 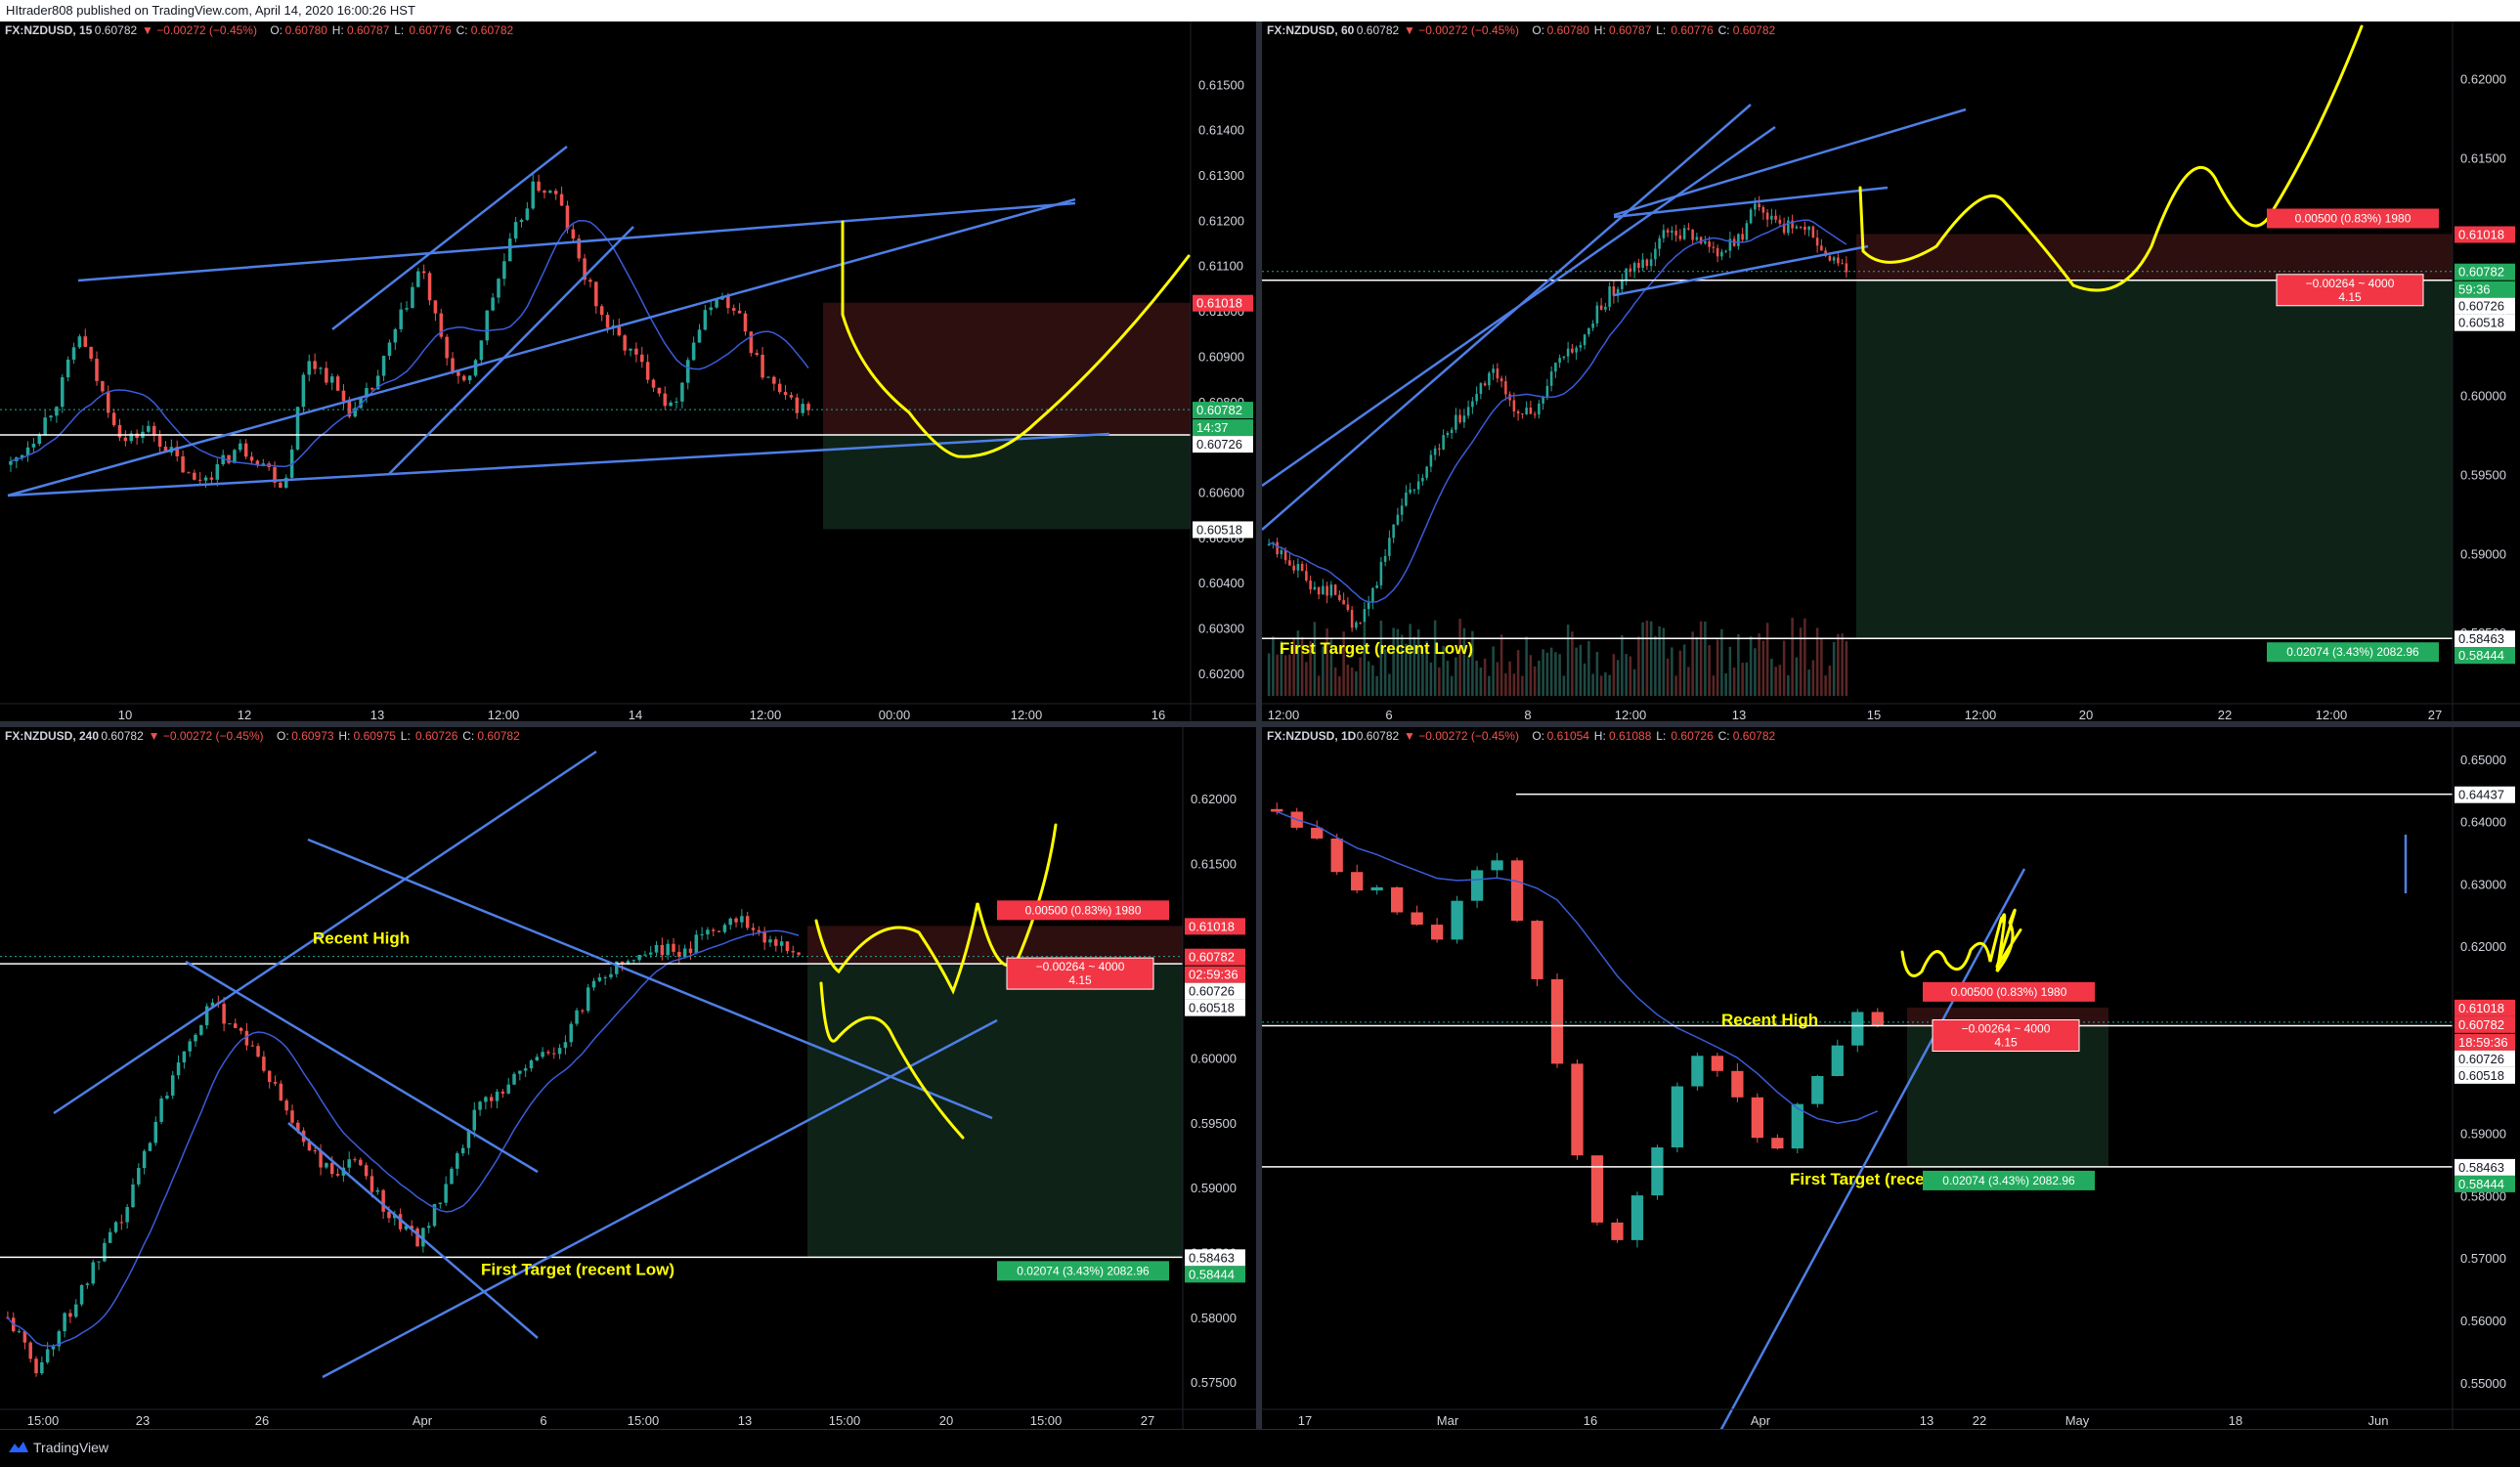 I want to click on time-axis-tick: 27, so click(x=2435, y=714).